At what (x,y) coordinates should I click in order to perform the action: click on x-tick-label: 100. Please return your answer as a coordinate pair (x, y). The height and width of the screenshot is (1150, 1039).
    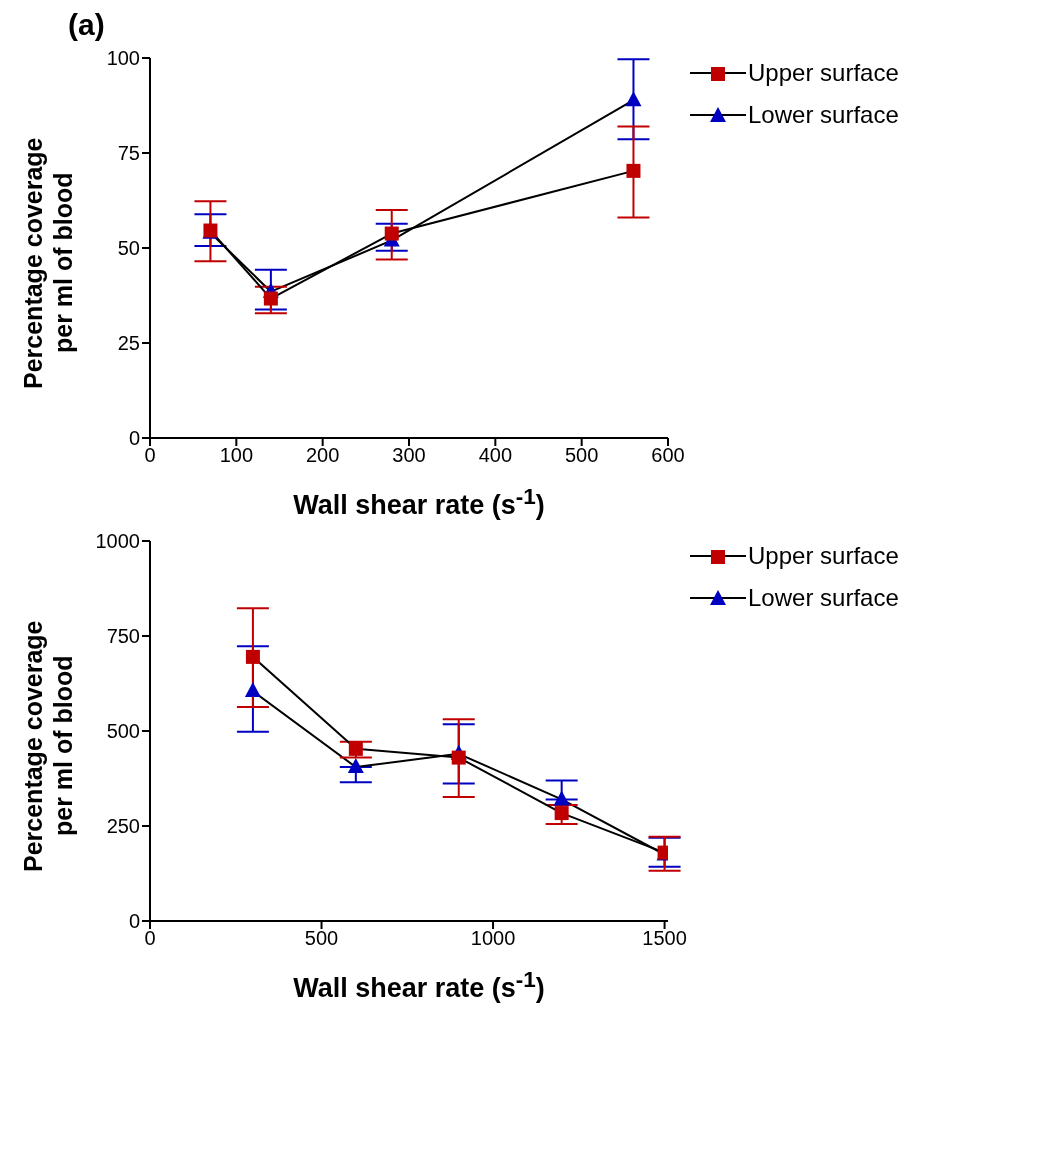
    Looking at the image, I should click on (236, 455).